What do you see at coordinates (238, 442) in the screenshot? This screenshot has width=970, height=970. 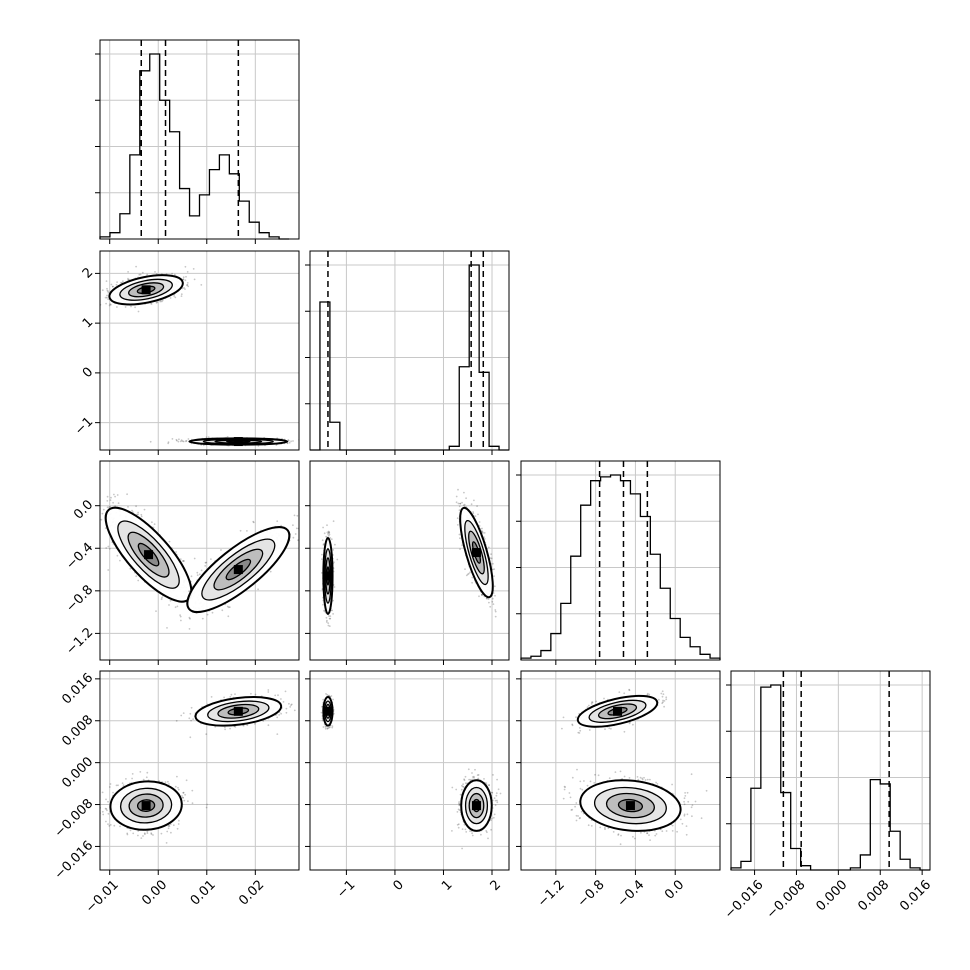 I see `density-peak` at bounding box center [238, 442].